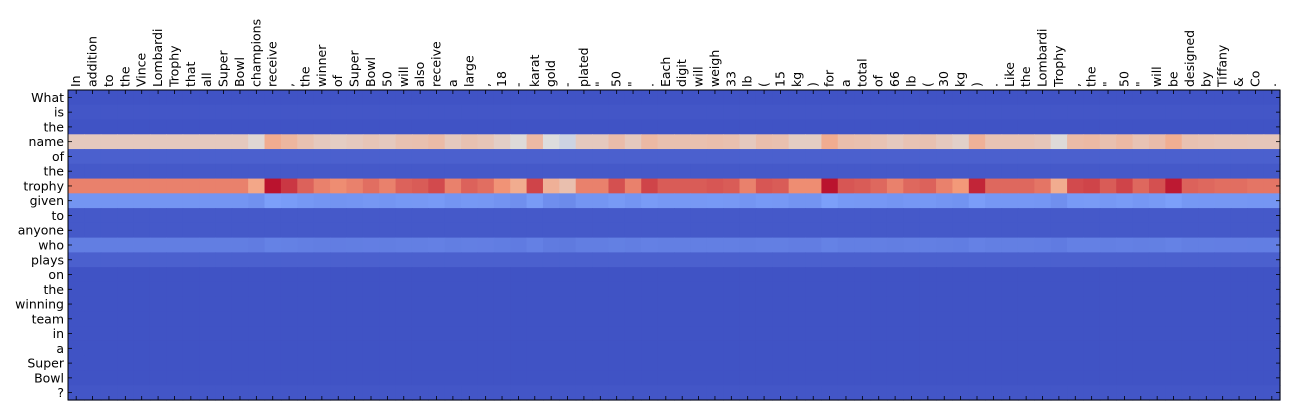  What do you see at coordinates (829, 78) in the screenshot?
I see `x-tick-label: for` at bounding box center [829, 78].